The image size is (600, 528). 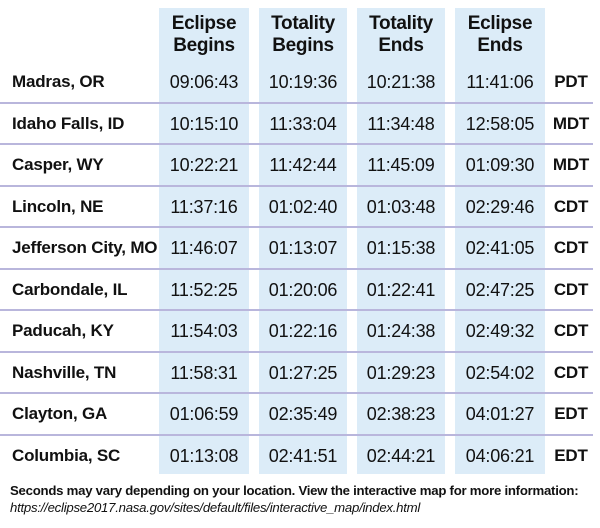 I want to click on city-name: Jefferson City, MO, so click(x=85, y=247).